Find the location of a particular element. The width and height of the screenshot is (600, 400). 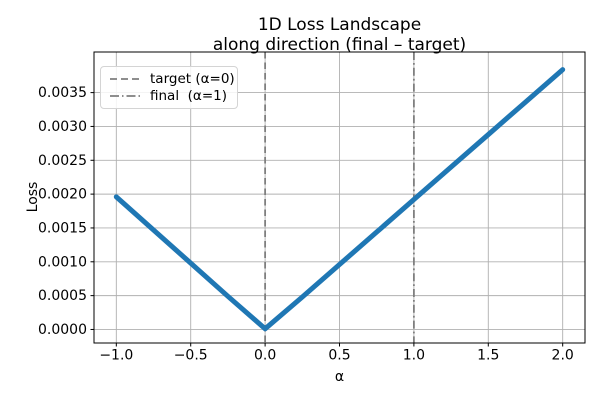

x-tick-label: 2.0 is located at coordinates (563, 356).